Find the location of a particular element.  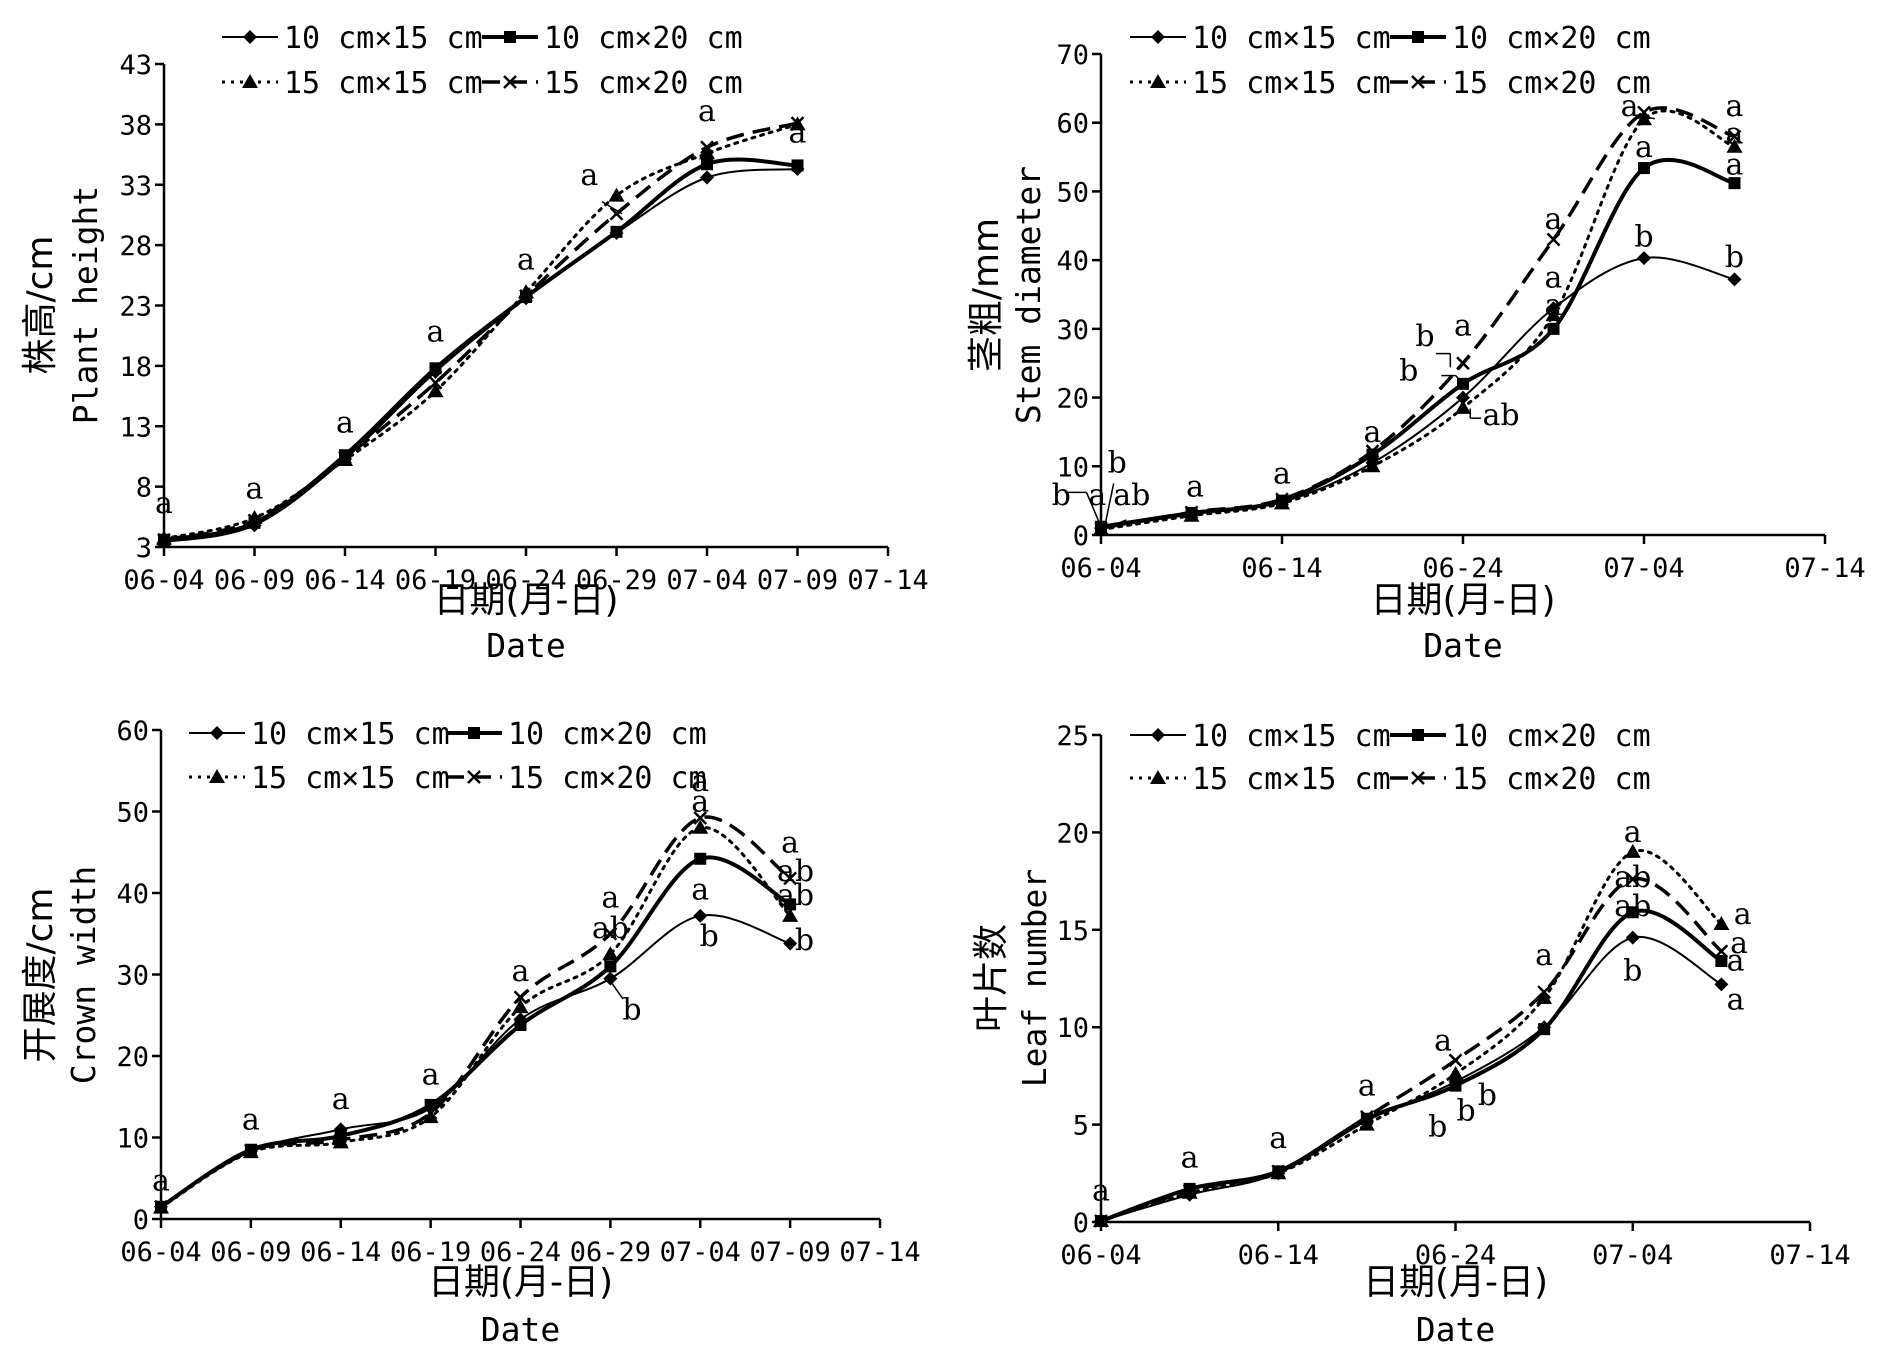

y-tick-label: 0 is located at coordinates (1081, 1223).